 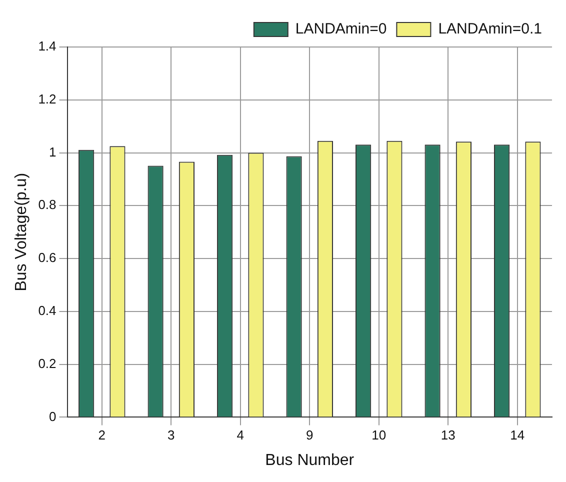 I want to click on x-tick-label: 13, so click(x=448, y=435).